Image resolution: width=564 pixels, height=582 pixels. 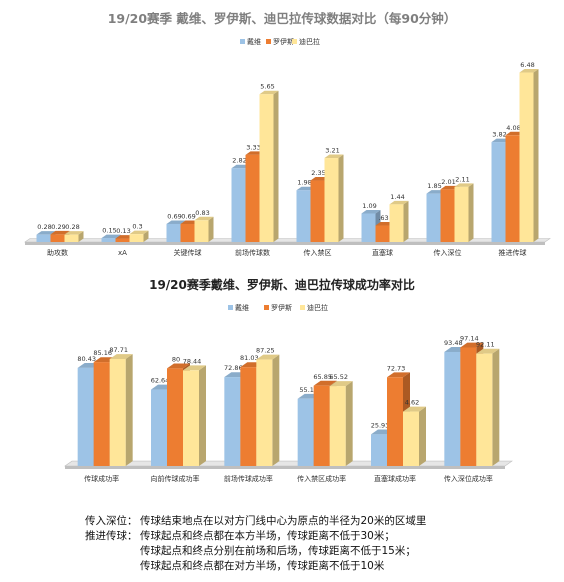 What do you see at coordinates (321, 478) in the screenshot?
I see `category-label-4: 传入禁区成功率` at bounding box center [321, 478].